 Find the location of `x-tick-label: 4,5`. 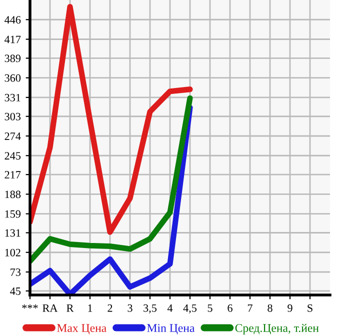

x-tick-label: 4,5 is located at coordinates (190, 309).